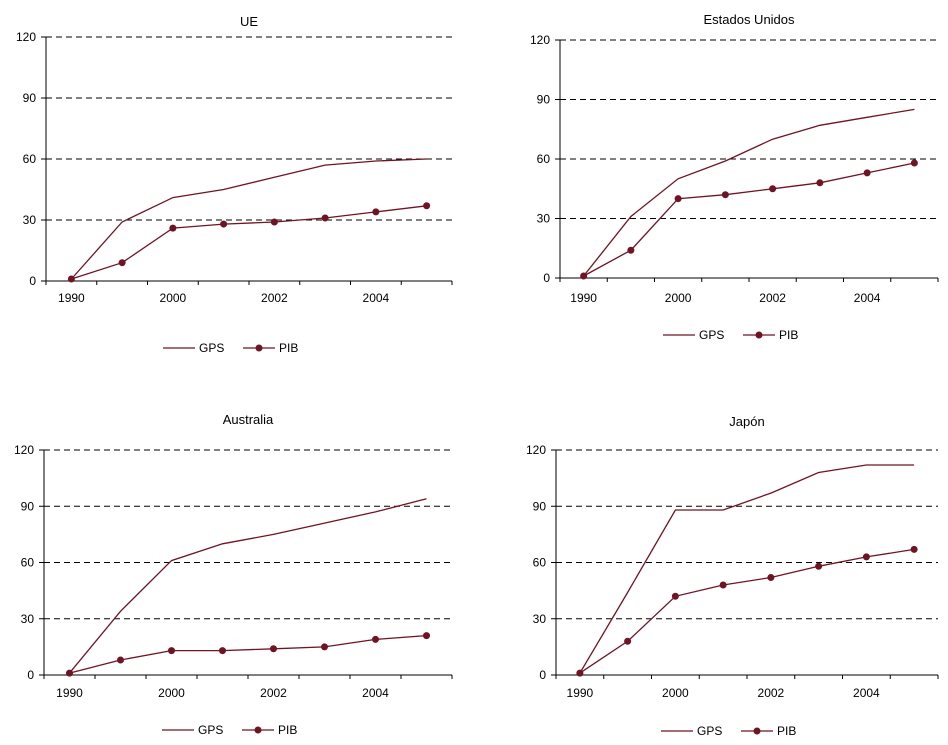 Image resolution: width=948 pixels, height=745 pixels. Describe the element at coordinates (248, 419) in the screenshot. I see `chart-title: Australia` at that location.